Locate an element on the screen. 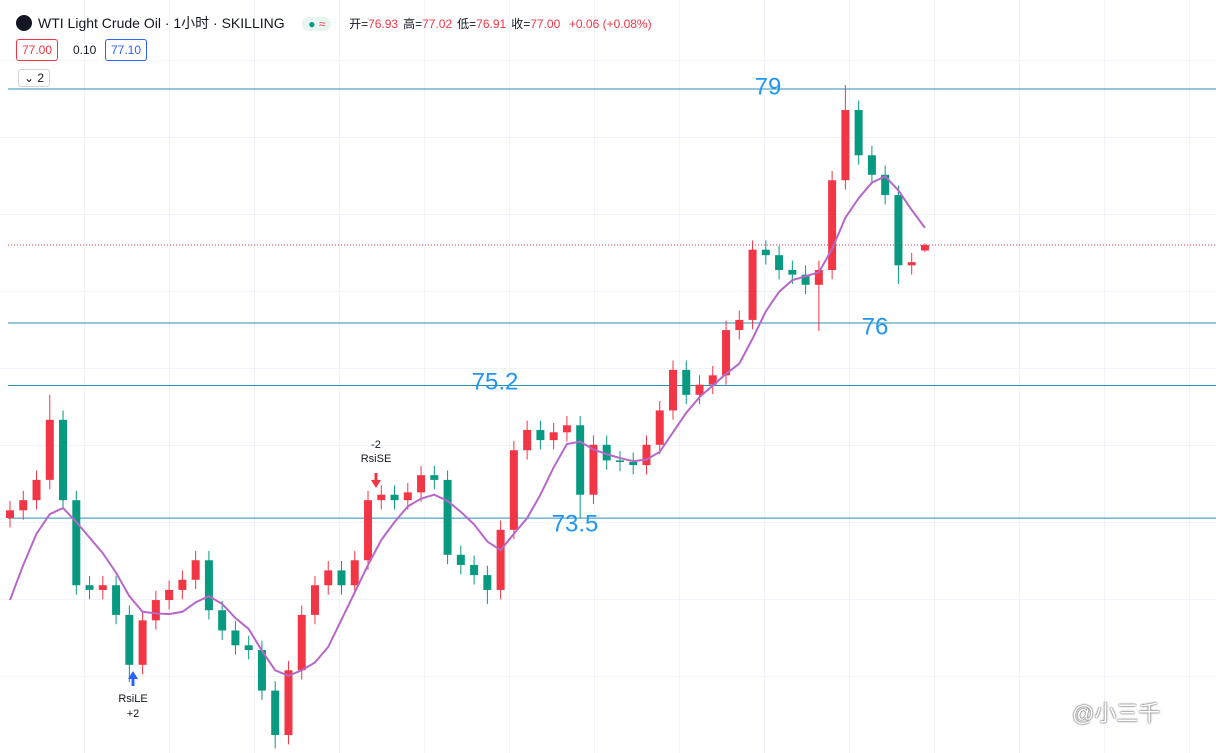 The width and height of the screenshot is (1216, 753). ohlc-value: 77.00 is located at coordinates (545, 24).